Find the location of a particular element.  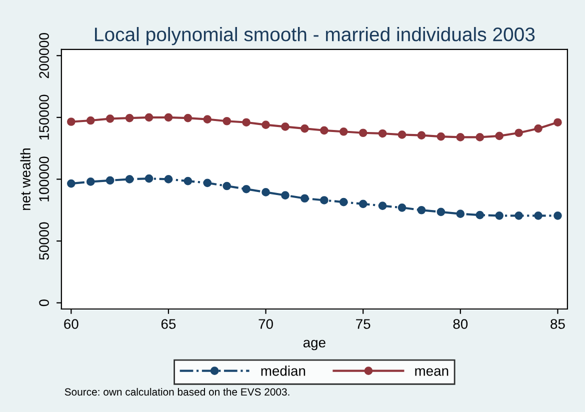

x-tick-label: 75 is located at coordinates (363, 324).